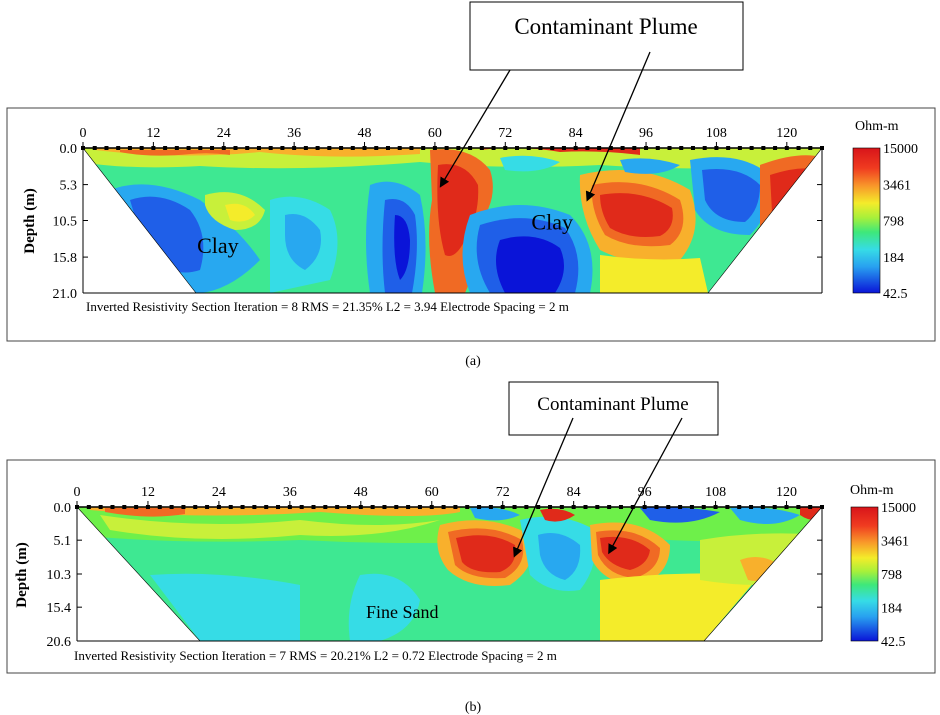 This screenshot has width=940, height=715. I want to click on panel-b-callout-text: Contaminant Plume, so click(612, 404).